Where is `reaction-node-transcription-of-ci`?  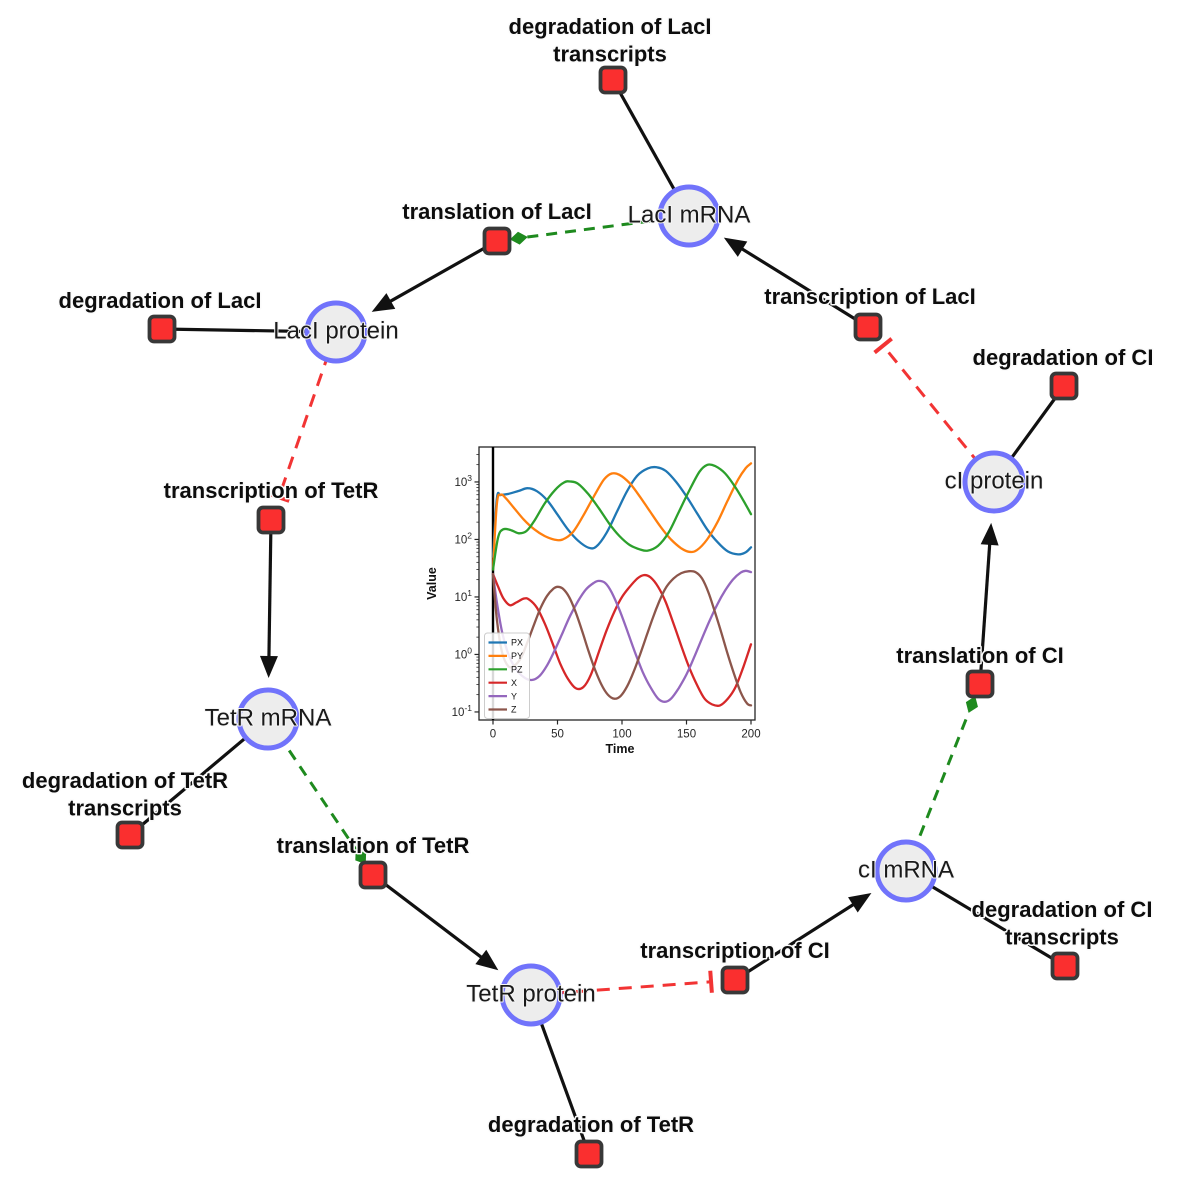
reaction-node-transcription-of-ci is located at coordinates (735, 980).